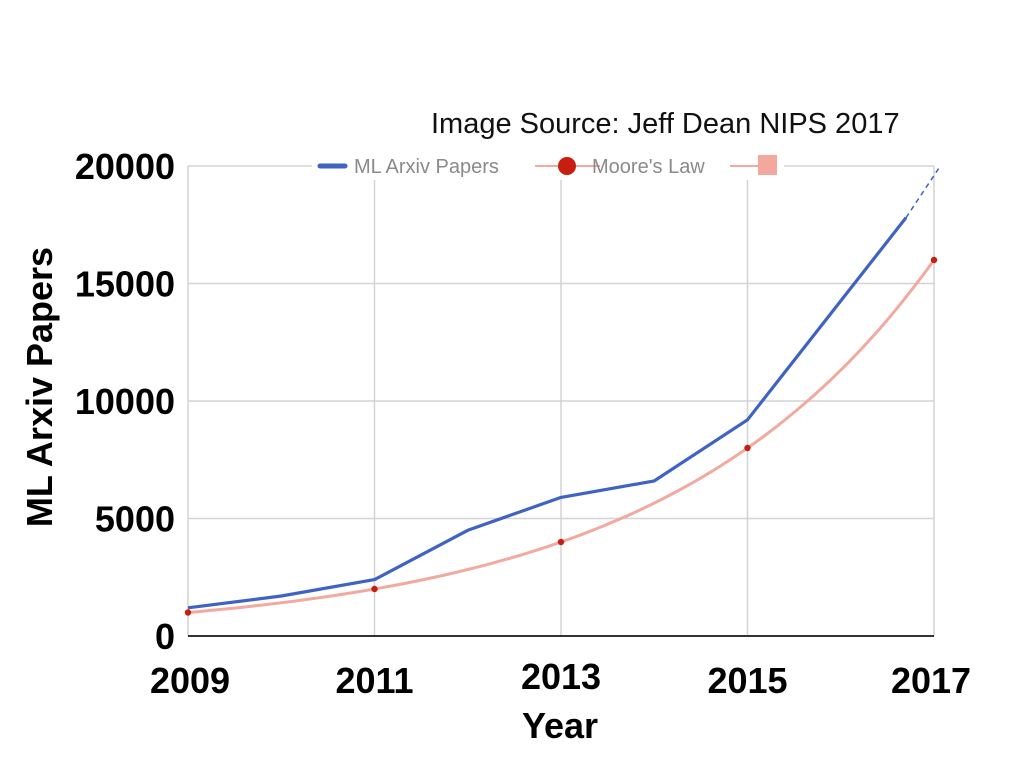 This screenshot has height=776, width=1024. I want to click on y-tick-label: 15000, so click(125, 284).